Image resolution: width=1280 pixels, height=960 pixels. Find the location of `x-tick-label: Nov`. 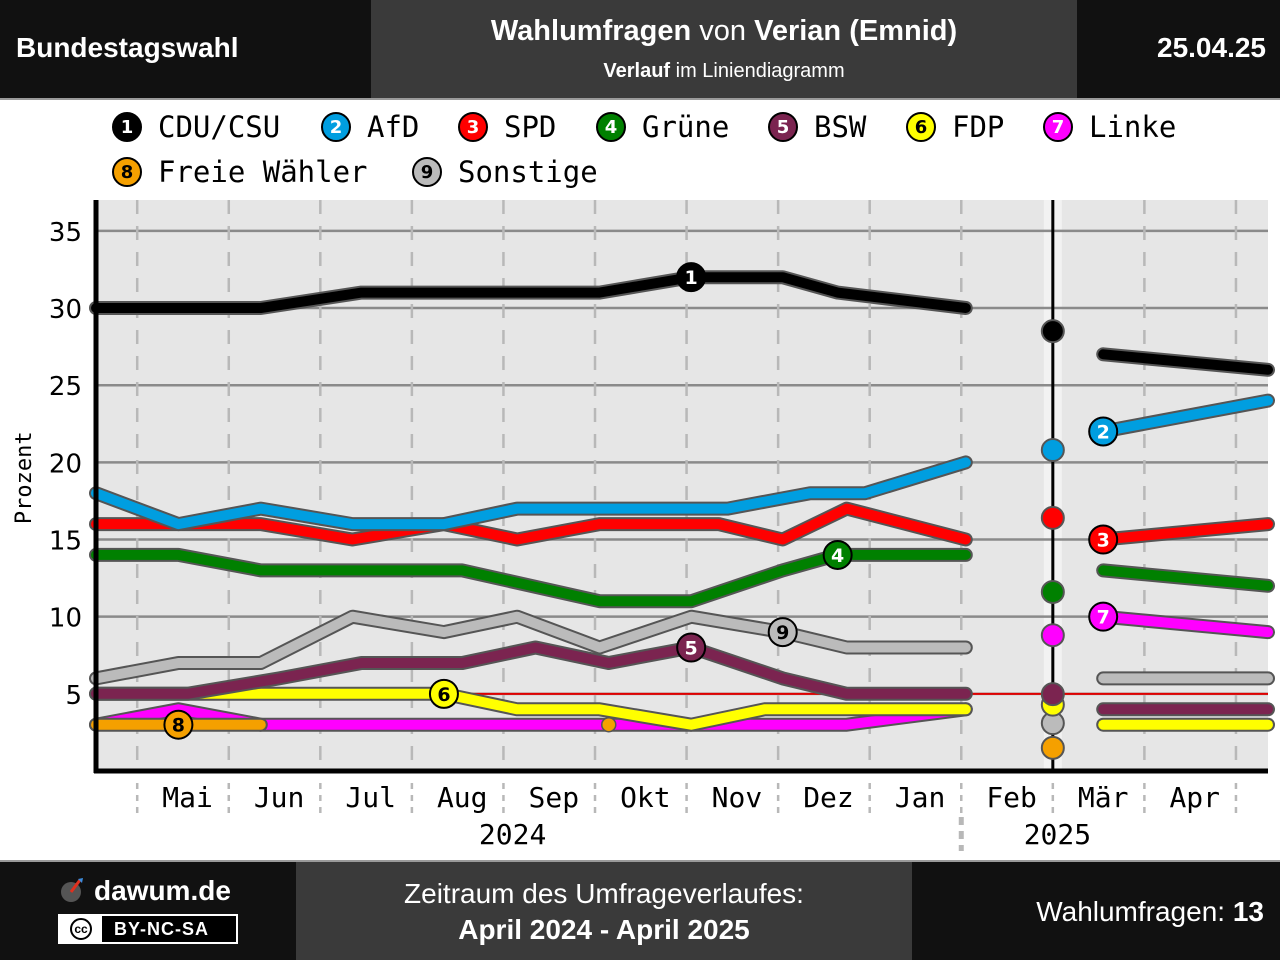

x-tick-label: Nov is located at coordinates (737, 797).